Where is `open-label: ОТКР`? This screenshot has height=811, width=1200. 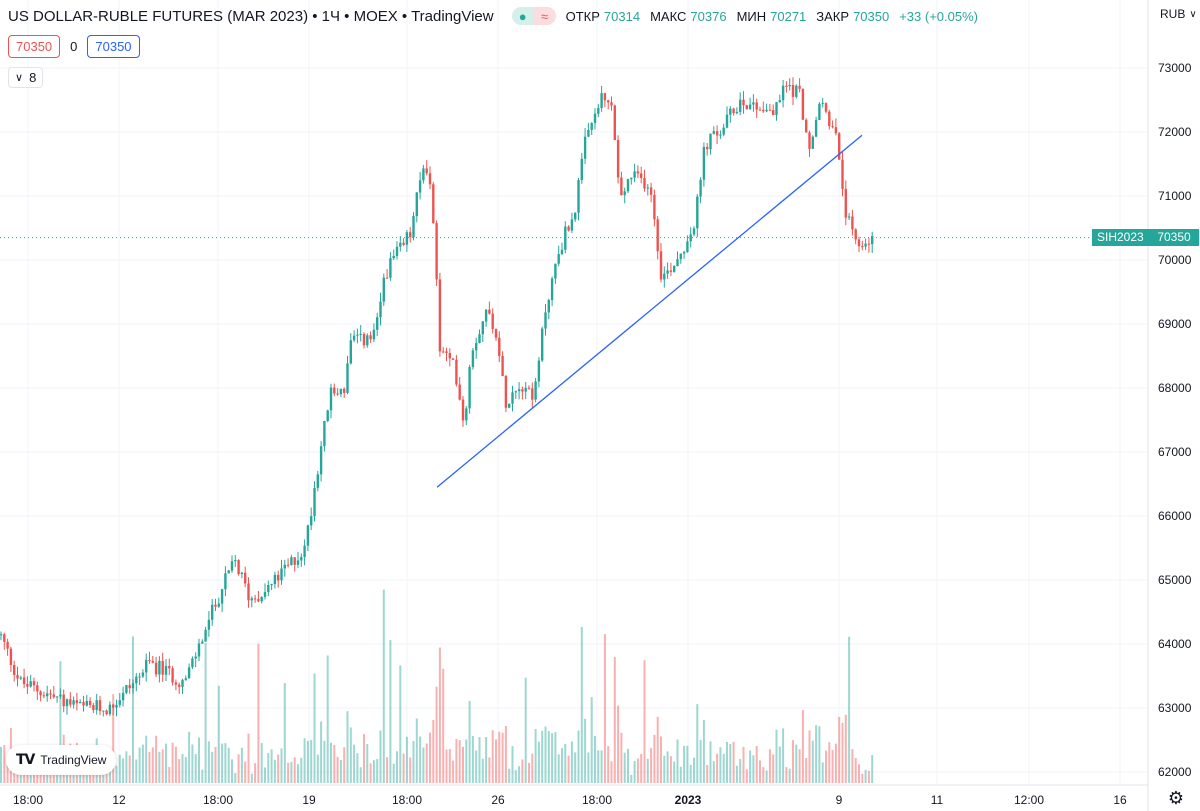 open-label: ОТКР is located at coordinates (582, 16).